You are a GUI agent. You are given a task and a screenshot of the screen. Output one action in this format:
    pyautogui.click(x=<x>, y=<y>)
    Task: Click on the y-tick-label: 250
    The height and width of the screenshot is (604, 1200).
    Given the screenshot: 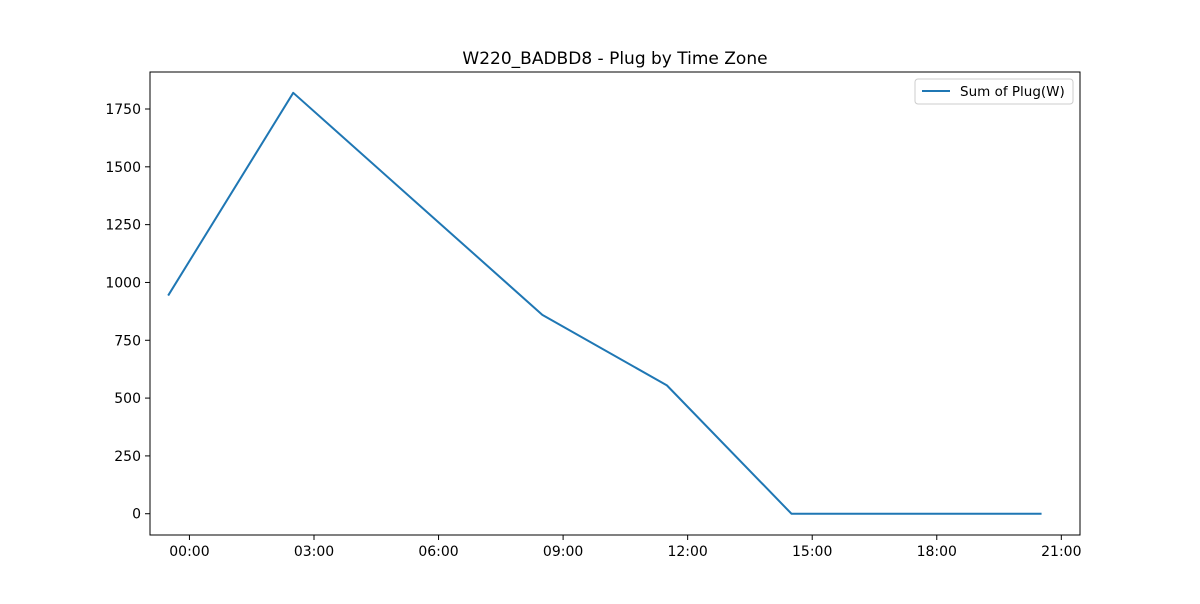 What is the action you would take?
    pyautogui.click(x=127, y=457)
    